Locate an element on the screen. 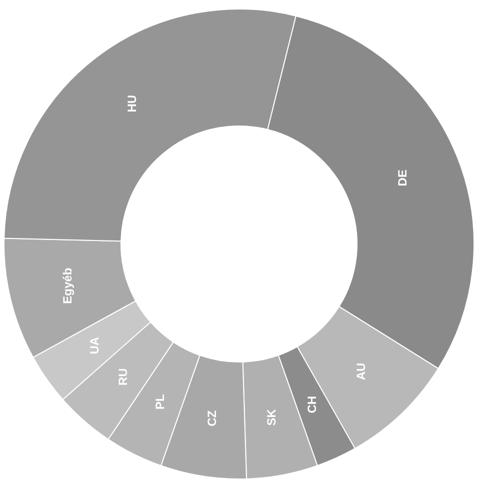 The height and width of the screenshot is (496, 478). slice-label: PL is located at coordinates (159, 402).